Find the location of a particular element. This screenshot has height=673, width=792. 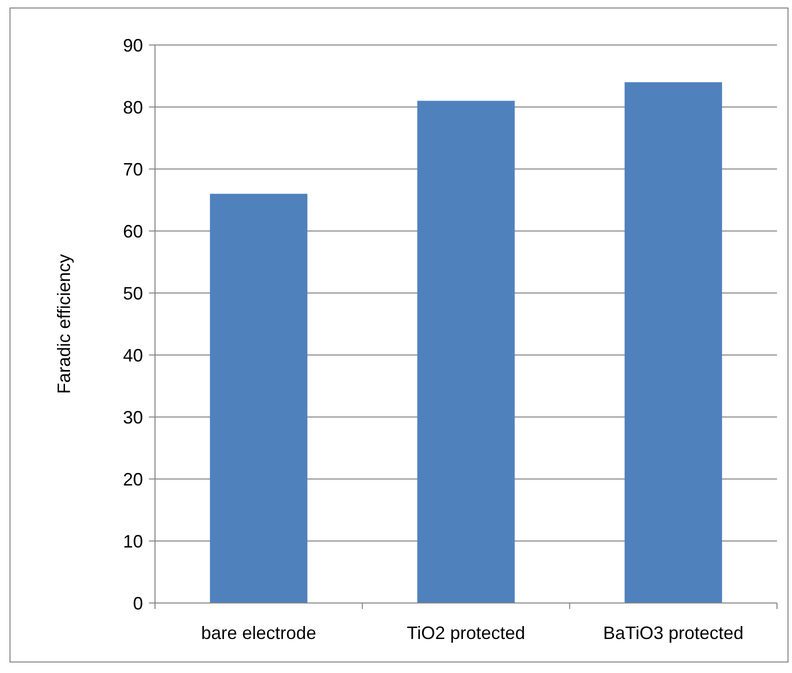

y-tick-label: 10 is located at coordinates (132, 541).